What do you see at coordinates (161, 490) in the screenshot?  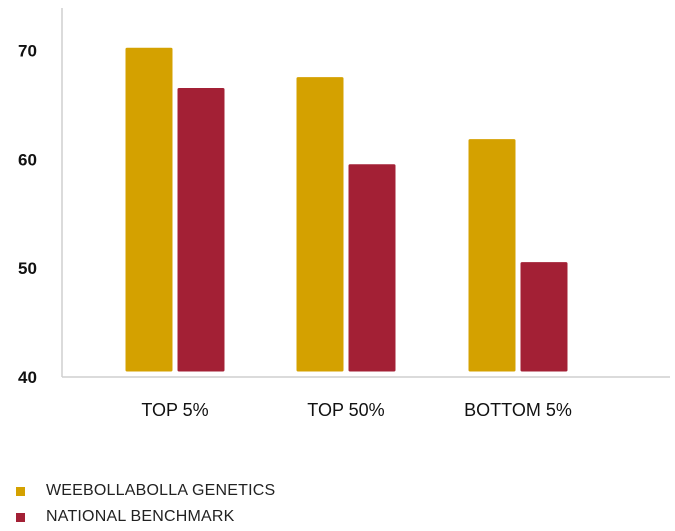 I see `legend-label: WEEBOLLABOLLA GENETICS` at bounding box center [161, 490].